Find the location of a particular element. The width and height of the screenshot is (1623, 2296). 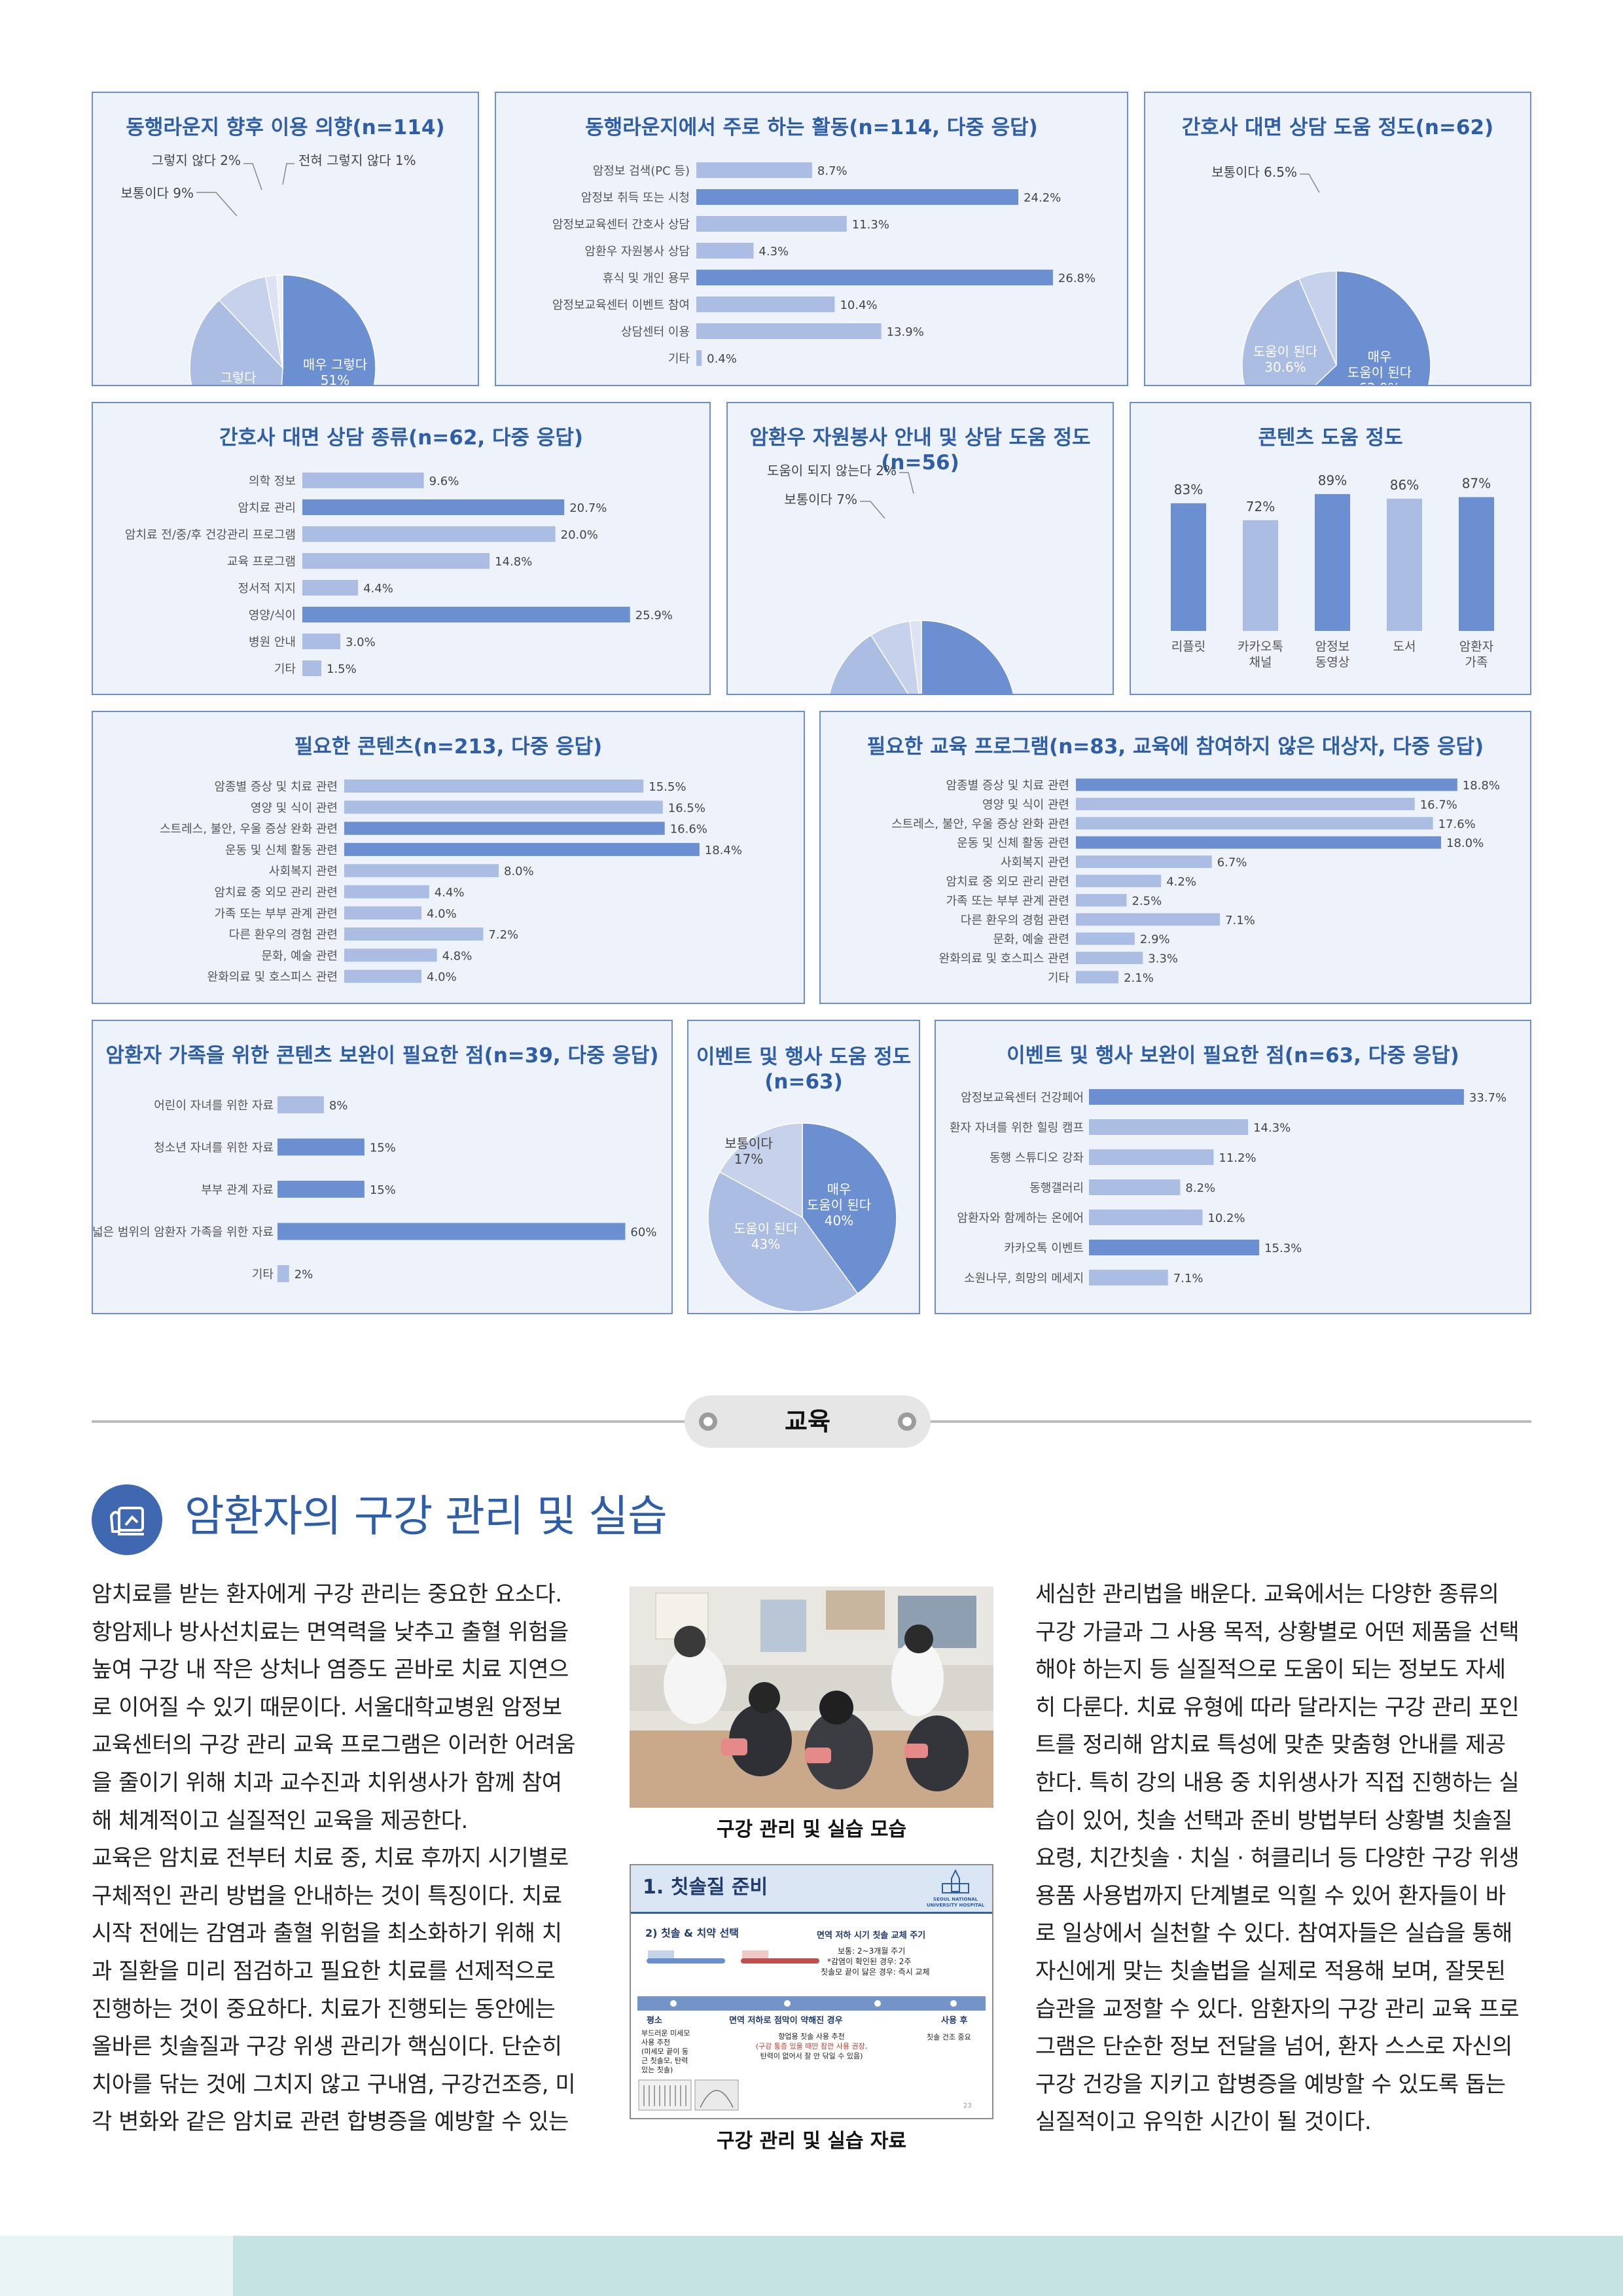

value-label: 4.3% is located at coordinates (774, 252).